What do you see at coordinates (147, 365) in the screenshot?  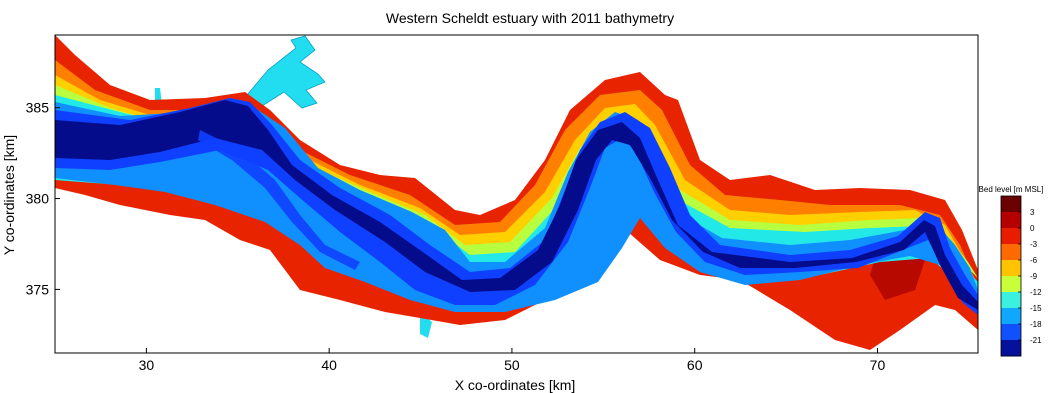 I see `x-tick-label: 30` at bounding box center [147, 365].